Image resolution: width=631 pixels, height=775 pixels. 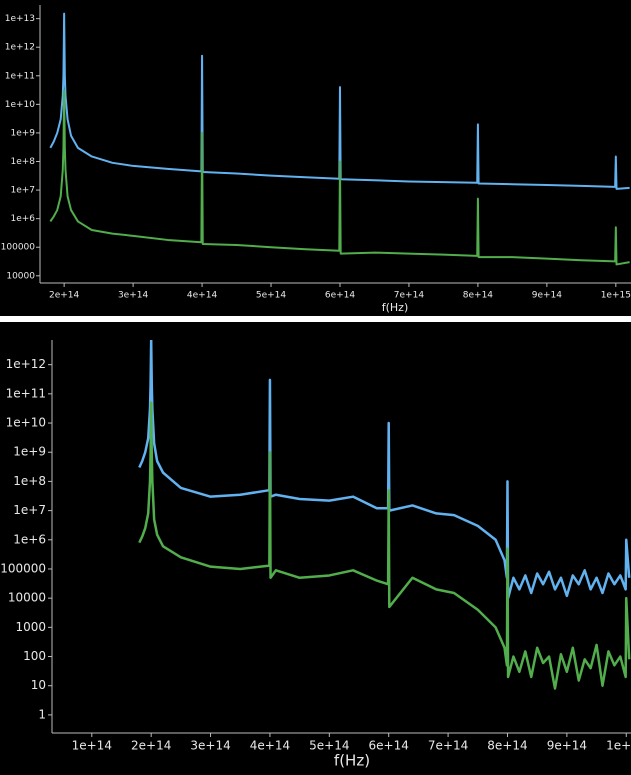 What do you see at coordinates (315, 319) in the screenshot?
I see `separator` at bounding box center [315, 319].